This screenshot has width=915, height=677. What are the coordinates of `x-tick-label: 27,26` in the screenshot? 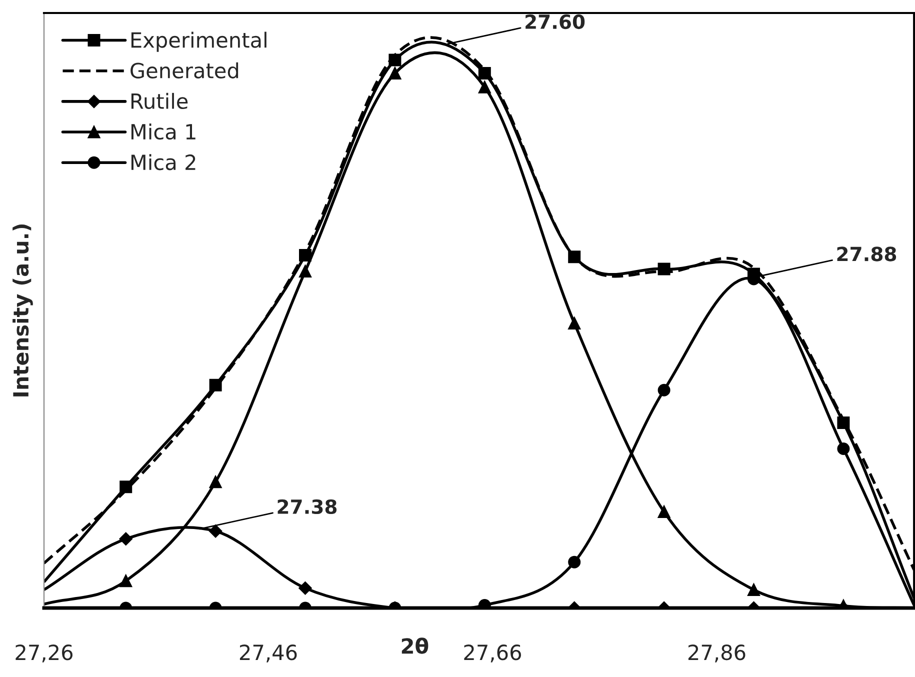 It's located at (44, 653).